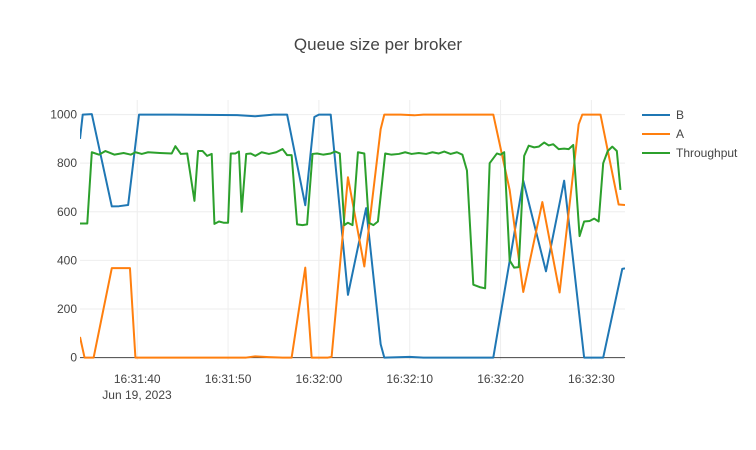 The width and height of the screenshot is (756, 450). What do you see at coordinates (690, 134) in the screenshot?
I see `legend: BA Throughput` at bounding box center [690, 134].